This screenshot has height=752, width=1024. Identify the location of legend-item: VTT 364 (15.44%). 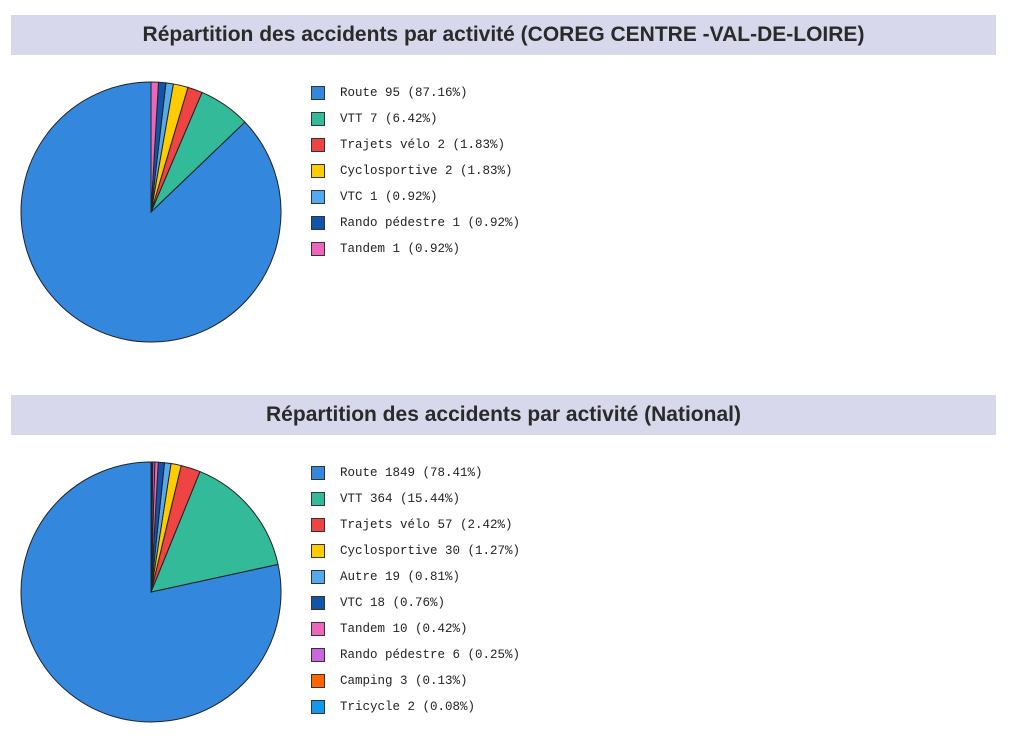
(414, 499).